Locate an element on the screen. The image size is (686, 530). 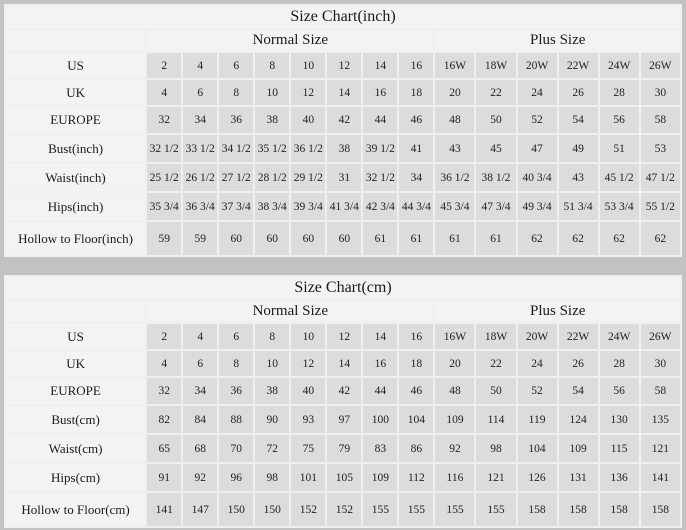
size-value-cell: 152 is located at coordinates (308, 509).